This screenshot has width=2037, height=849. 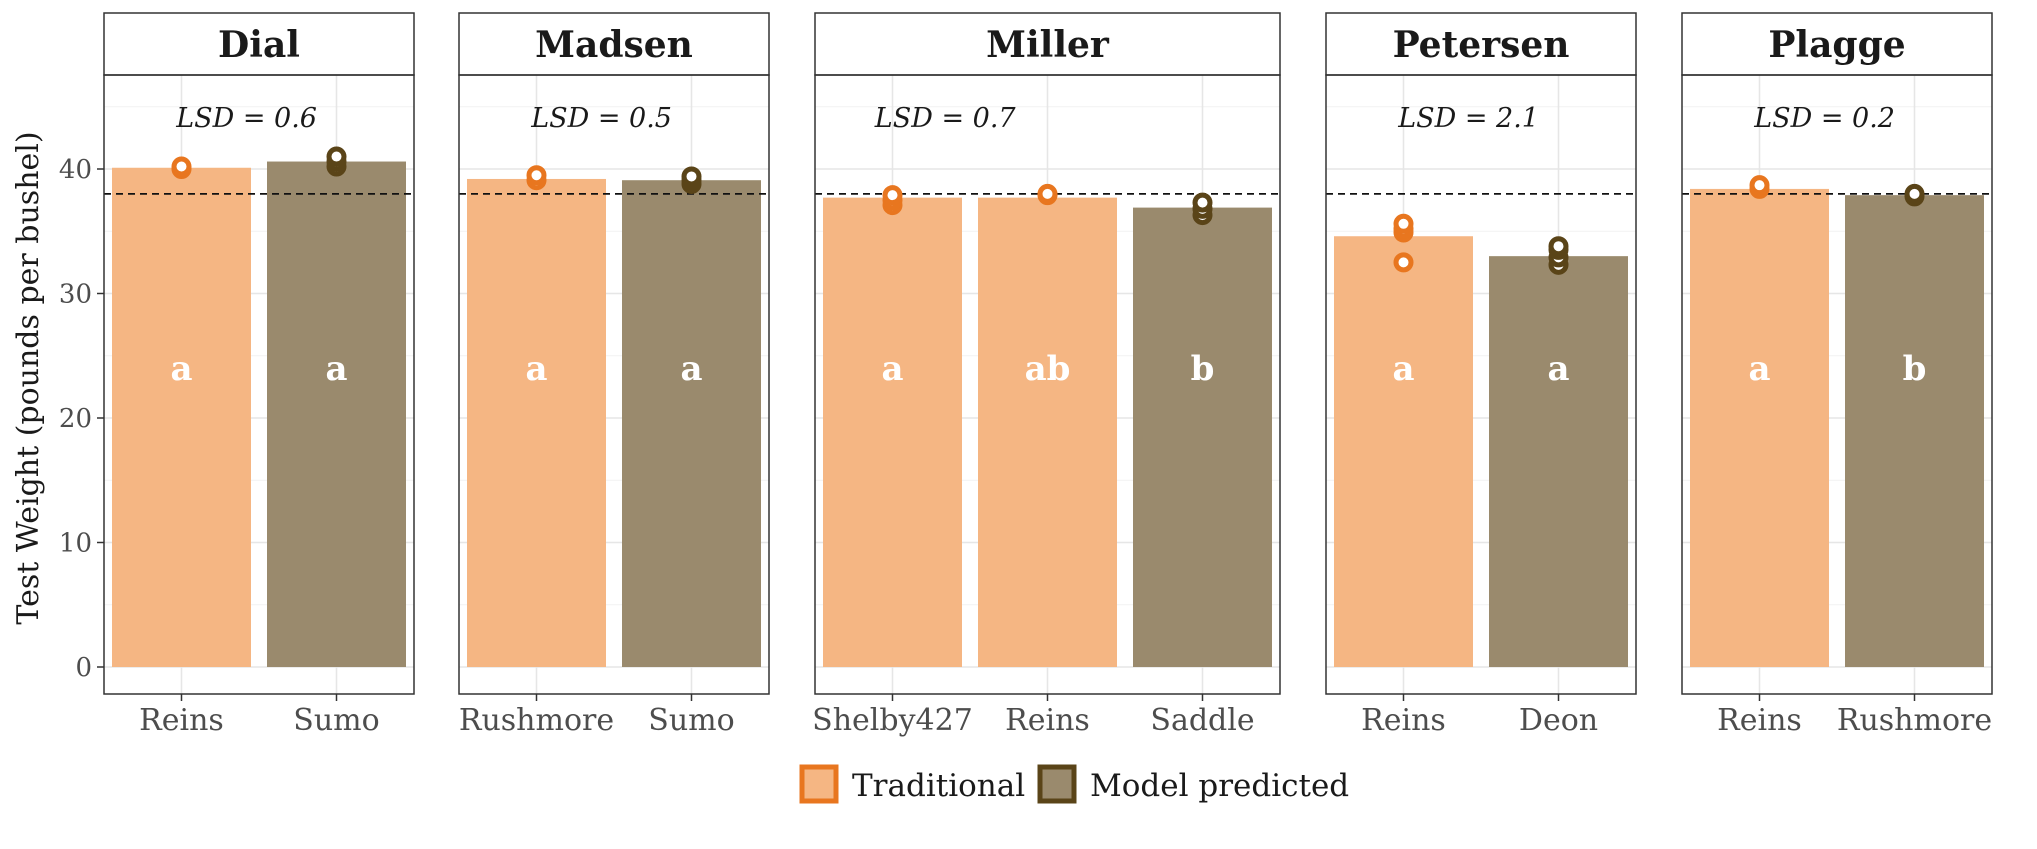 What do you see at coordinates (28, 377) in the screenshot?
I see `y-axis-title: Test Weight (pounds per bushel)` at bounding box center [28, 377].